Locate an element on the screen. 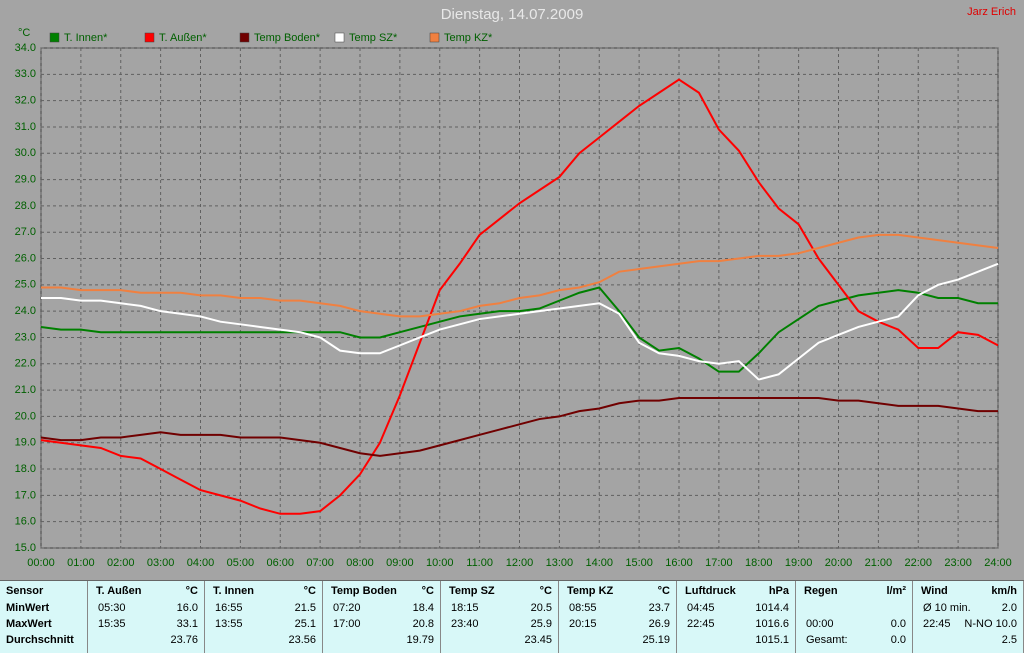 This screenshot has height=653, width=1024. x-tick-label: 10:00 is located at coordinates (440, 563).